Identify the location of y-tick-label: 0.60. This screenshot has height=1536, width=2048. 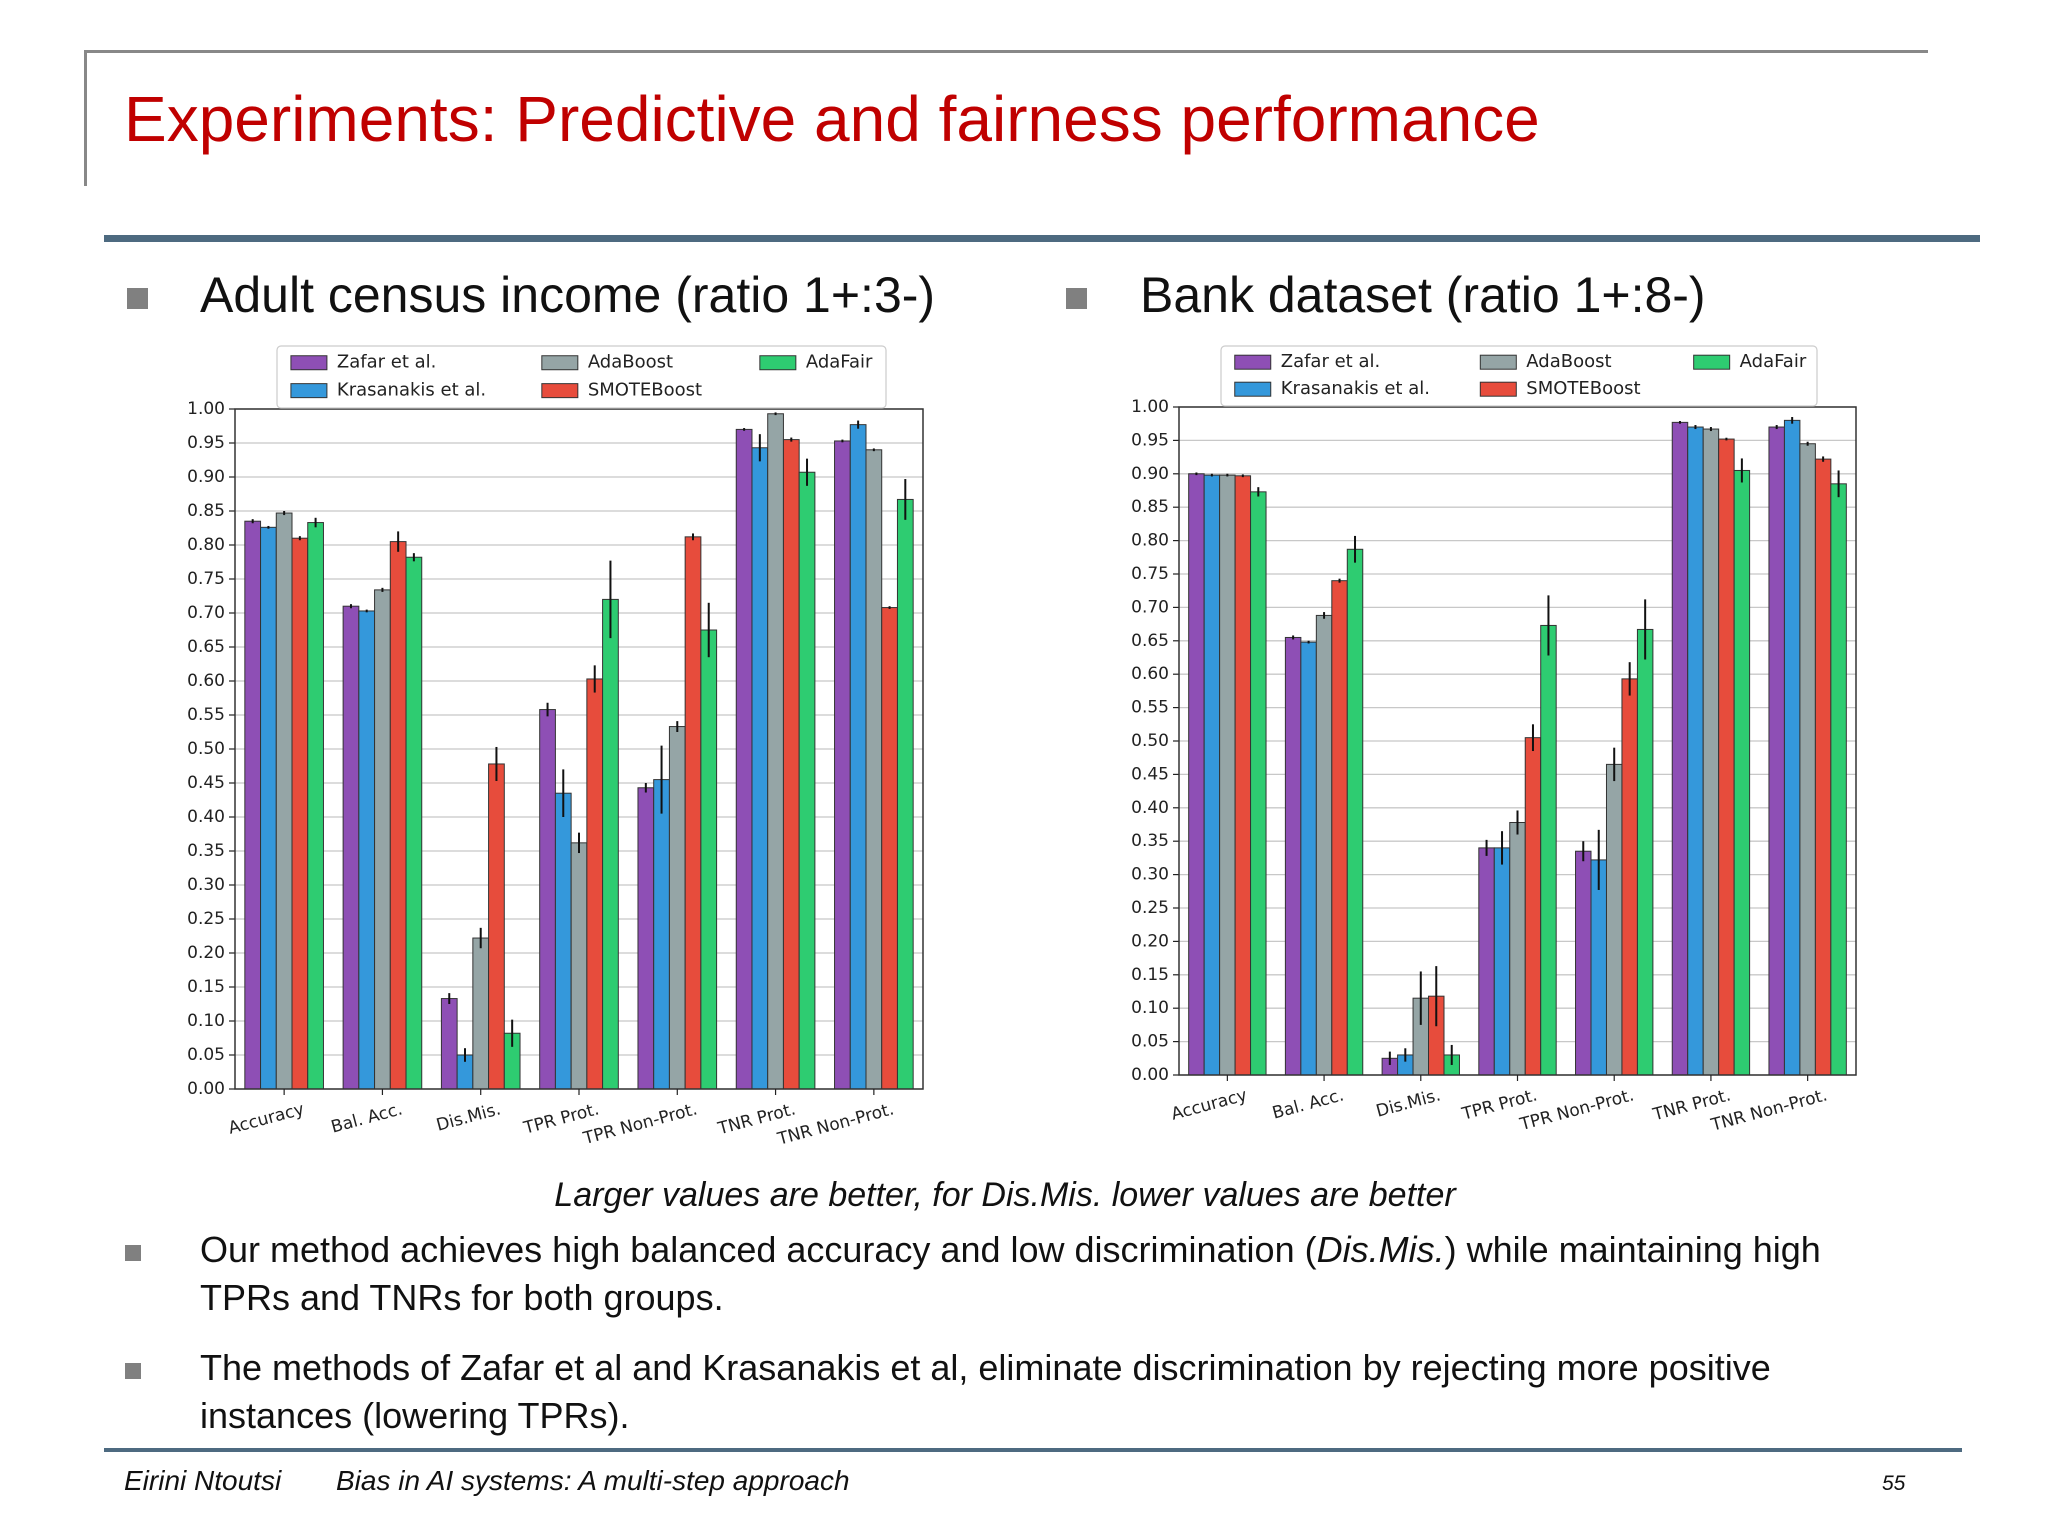
(1150, 674).